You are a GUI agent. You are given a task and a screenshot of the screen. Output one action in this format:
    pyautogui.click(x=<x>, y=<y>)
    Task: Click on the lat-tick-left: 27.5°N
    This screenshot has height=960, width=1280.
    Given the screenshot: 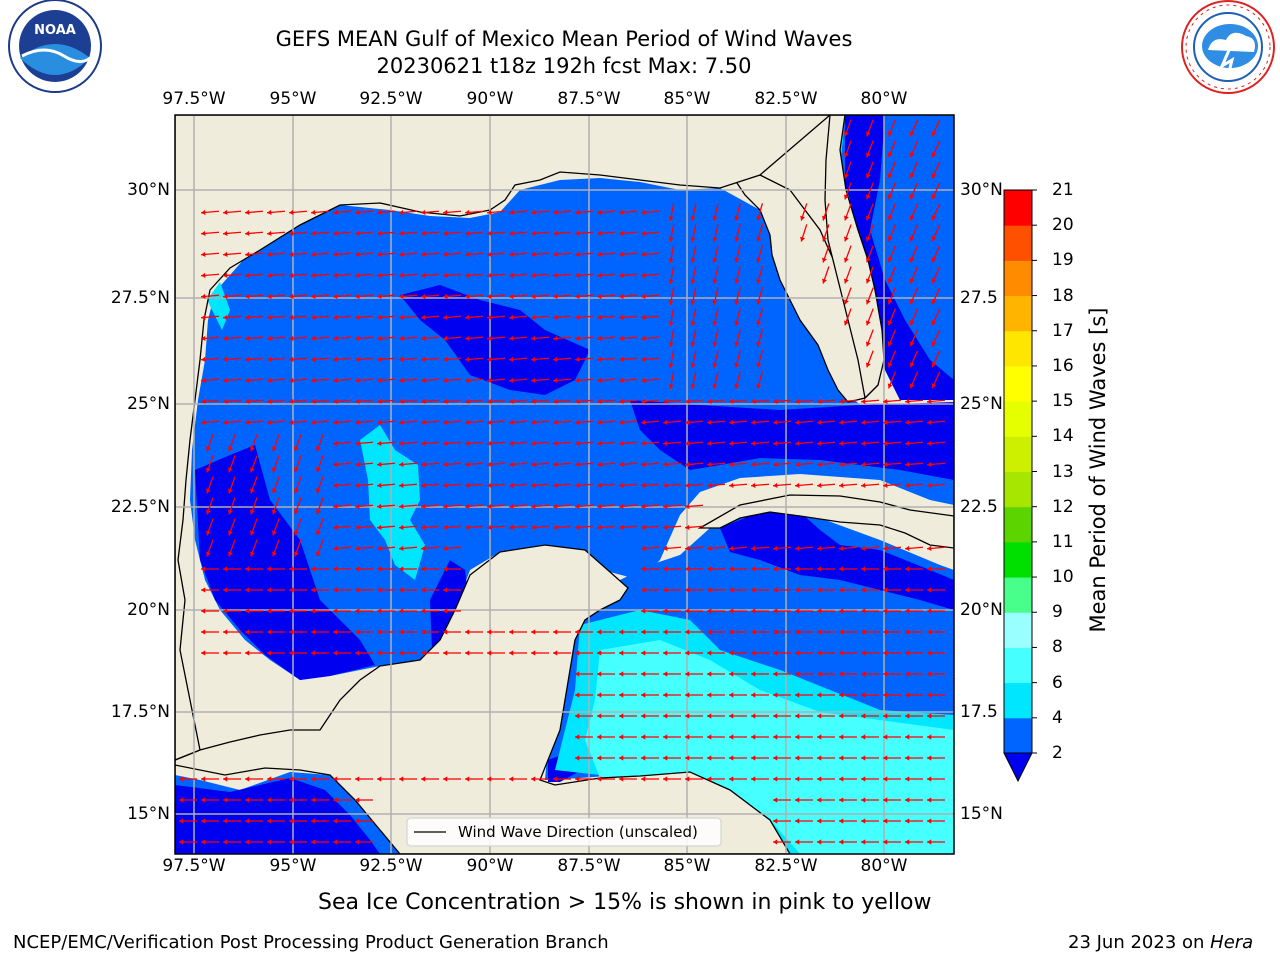 What is the action you would take?
    pyautogui.click(x=140, y=298)
    